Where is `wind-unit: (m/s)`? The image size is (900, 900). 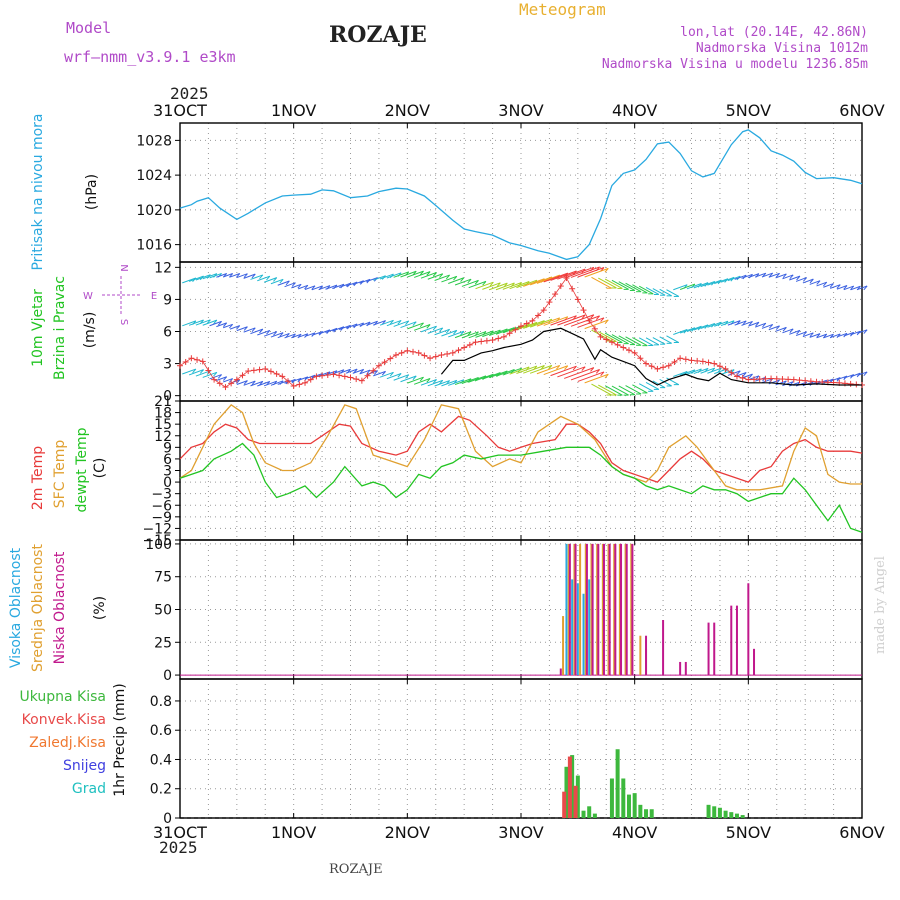
wind-unit: (m/s) is located at coordinates (90, 330).